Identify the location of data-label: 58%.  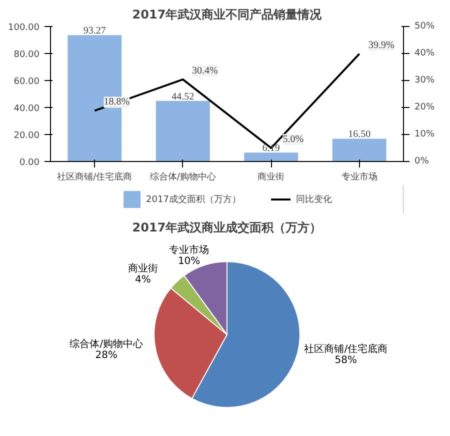
(346, 360).